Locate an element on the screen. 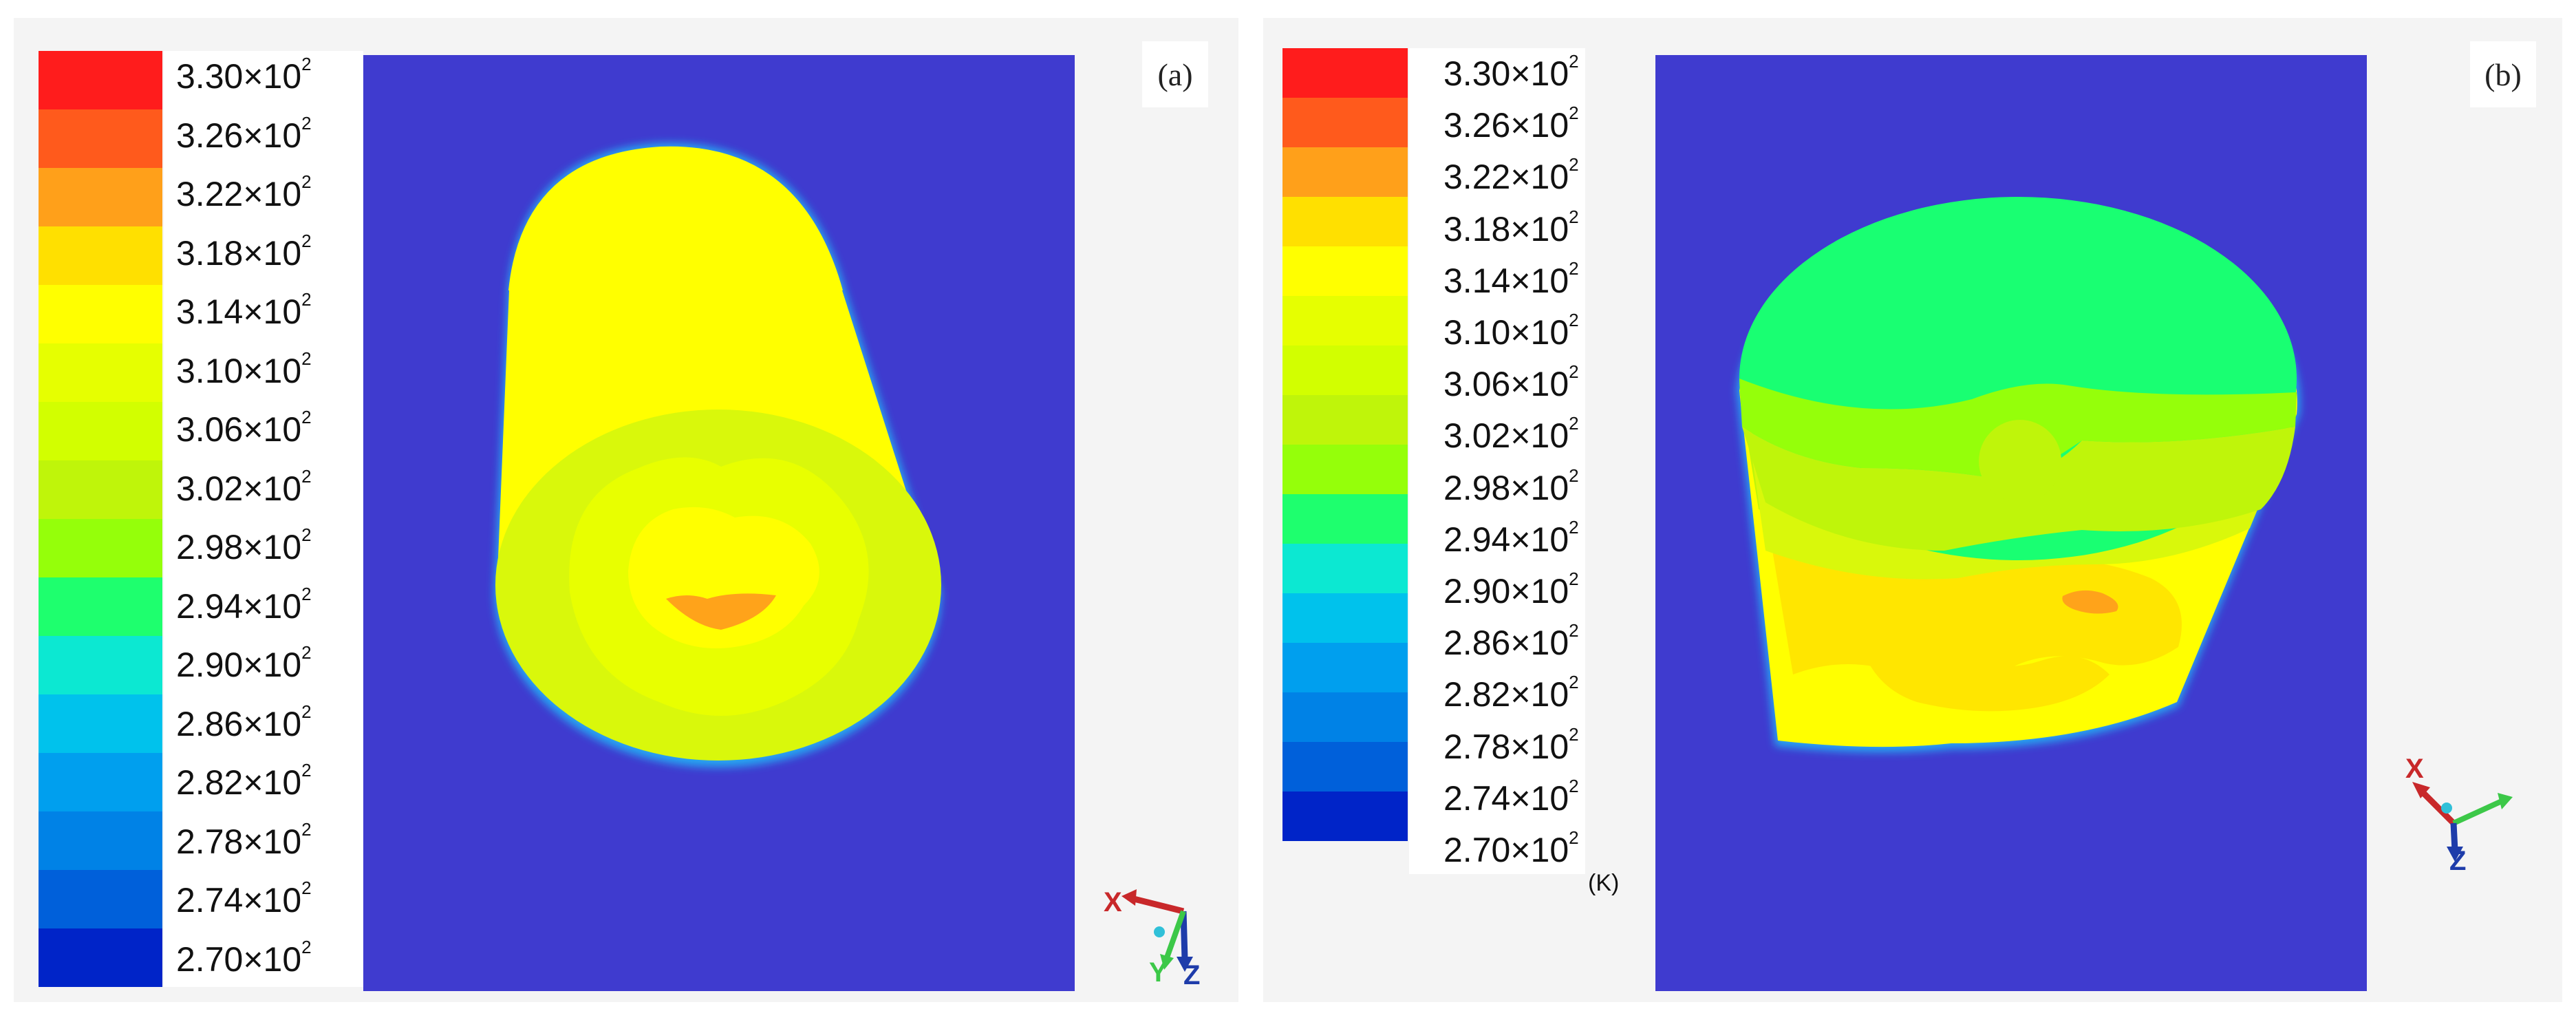  legend-tick-label: 3.18×102 is located at coordinates (1511, 228).